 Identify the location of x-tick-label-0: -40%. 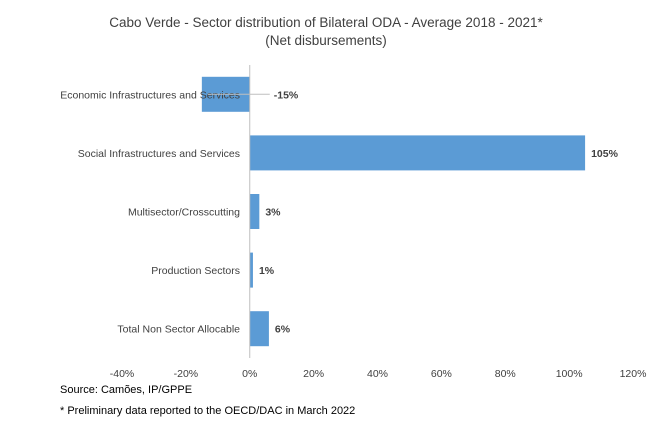
(122, 374).